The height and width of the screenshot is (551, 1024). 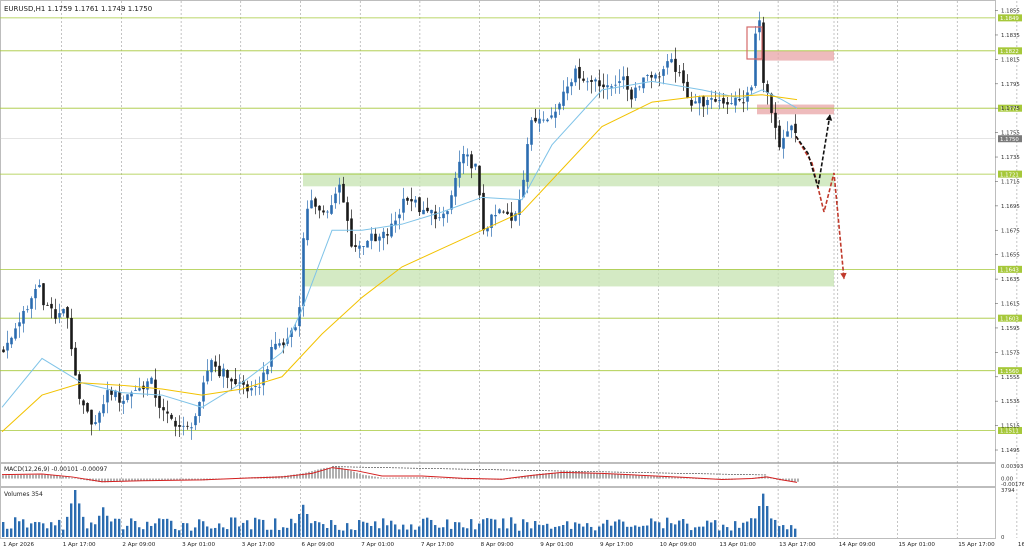 I want to click on volume-bars, so click(x=399, y=513).